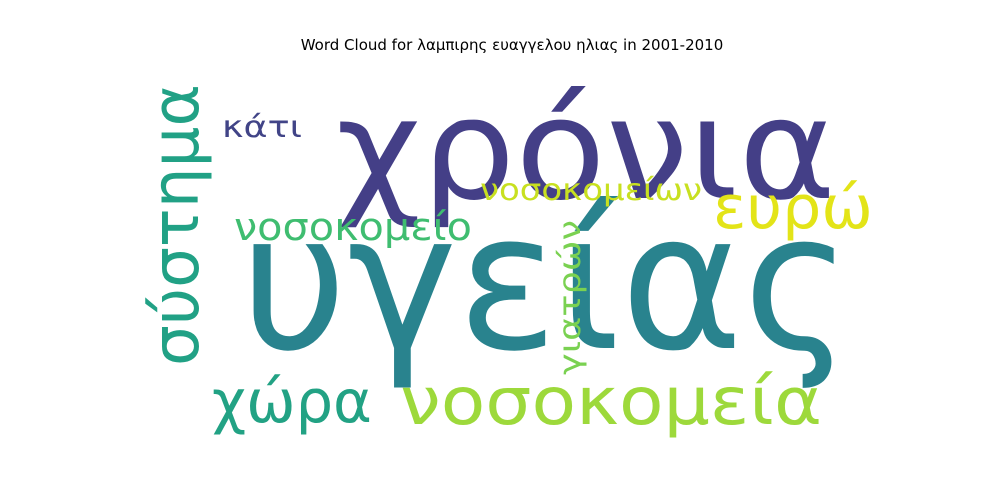 The height and width of the screenshot is (500, 1000). Describe the element at coordinates (292, 402) in the screenshot. I see `word-cloud-word: χώρα` at that location.